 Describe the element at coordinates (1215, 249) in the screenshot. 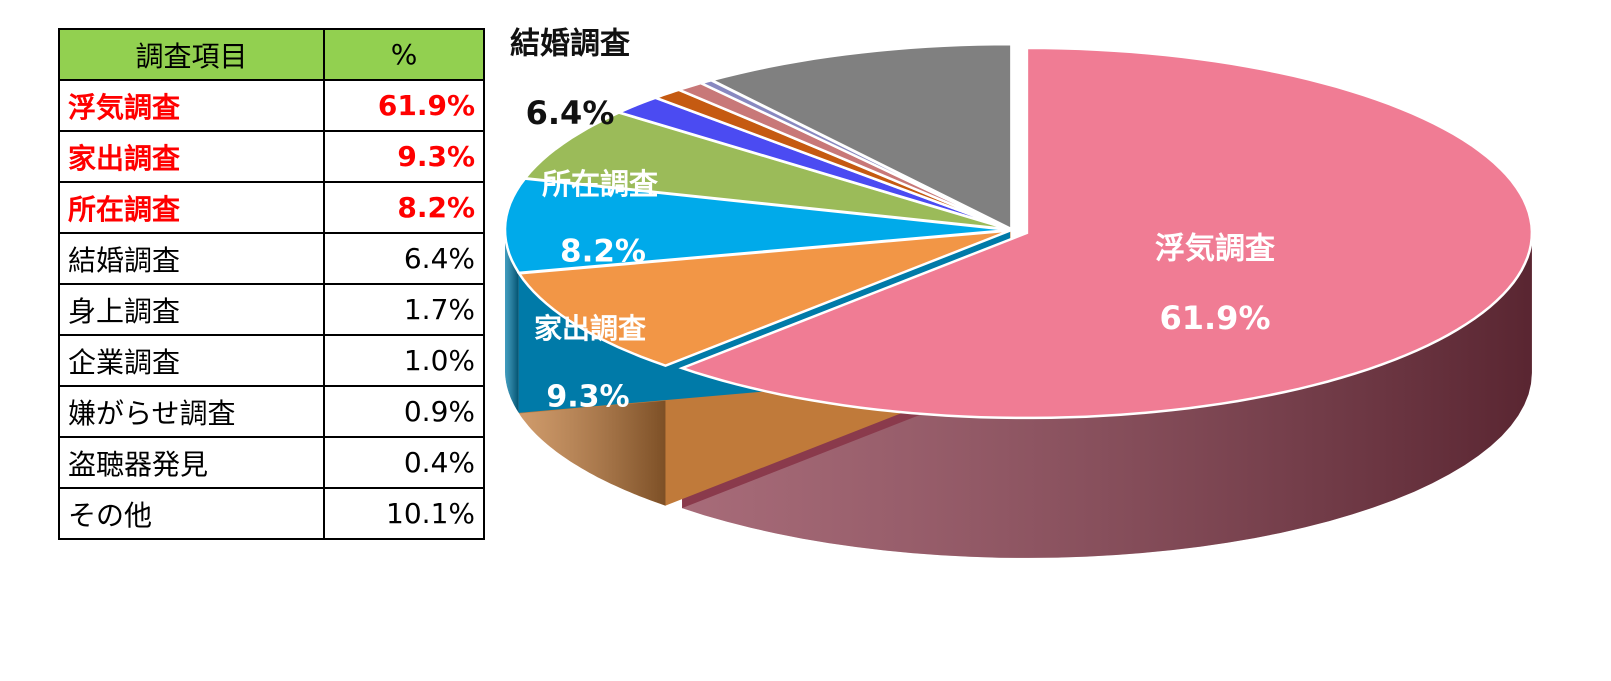

I see `data-label-name: 浮気調査` at that location.